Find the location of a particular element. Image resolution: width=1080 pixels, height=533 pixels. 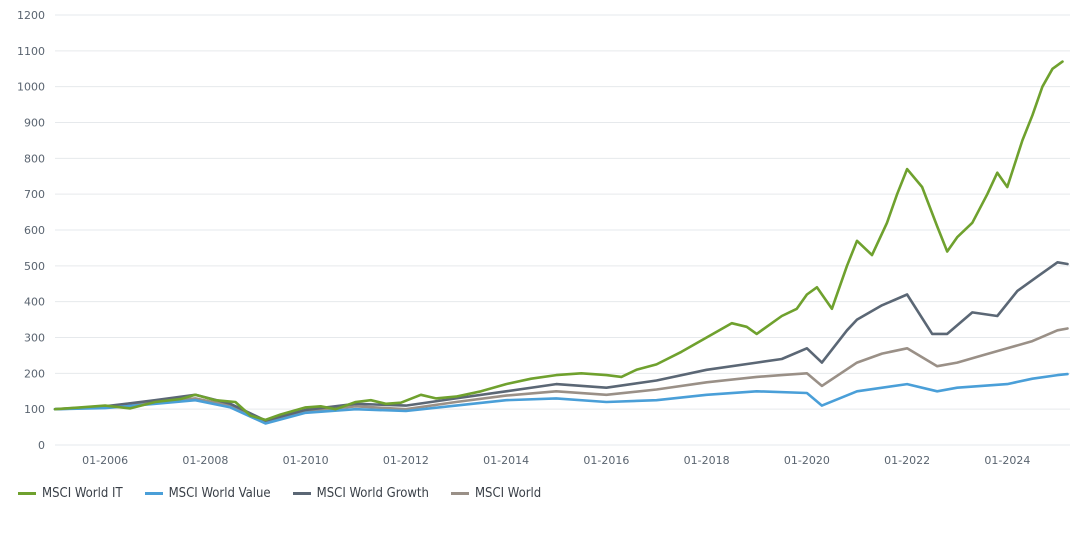

legend-item-it: MSCI World IT is located at coordinates (70, 493).